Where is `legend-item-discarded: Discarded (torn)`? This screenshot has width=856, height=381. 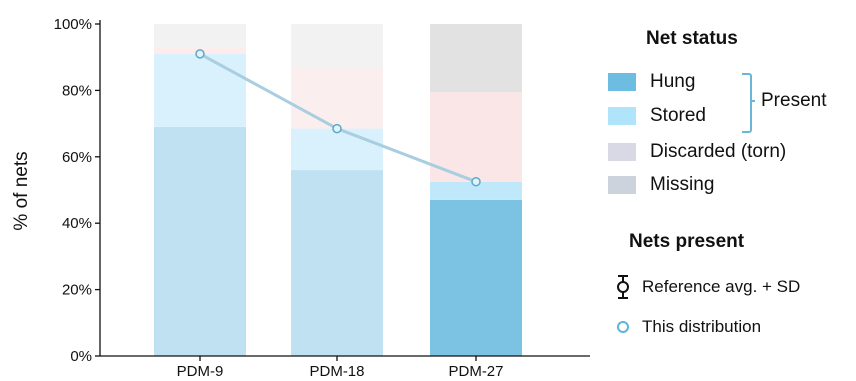 legend-item-discarded: Discarded (torn) is located at coordinates (697, 152).